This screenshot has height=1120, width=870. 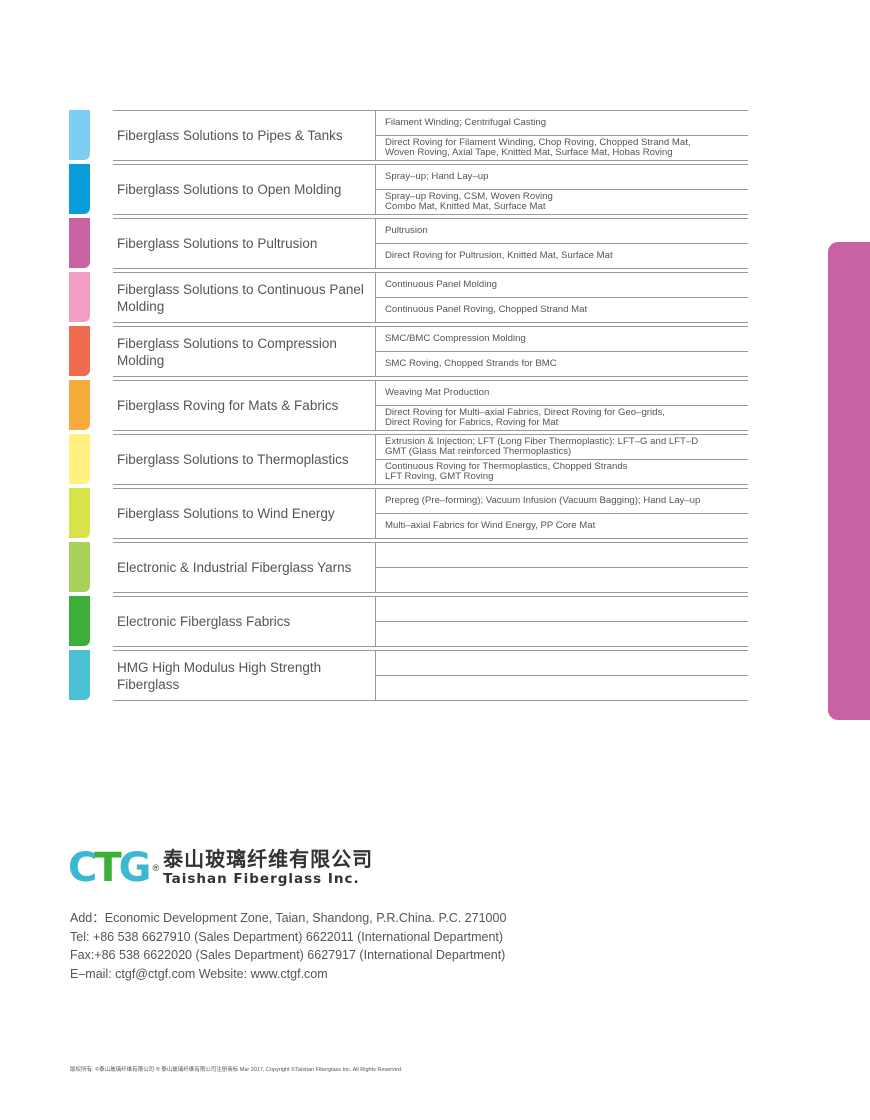 What do you see at coordinates (471, 363) in the screenshot?
I see `products-cell: SMC Roving, Chopped Strands for BMC` at bounding box center [471, 363].